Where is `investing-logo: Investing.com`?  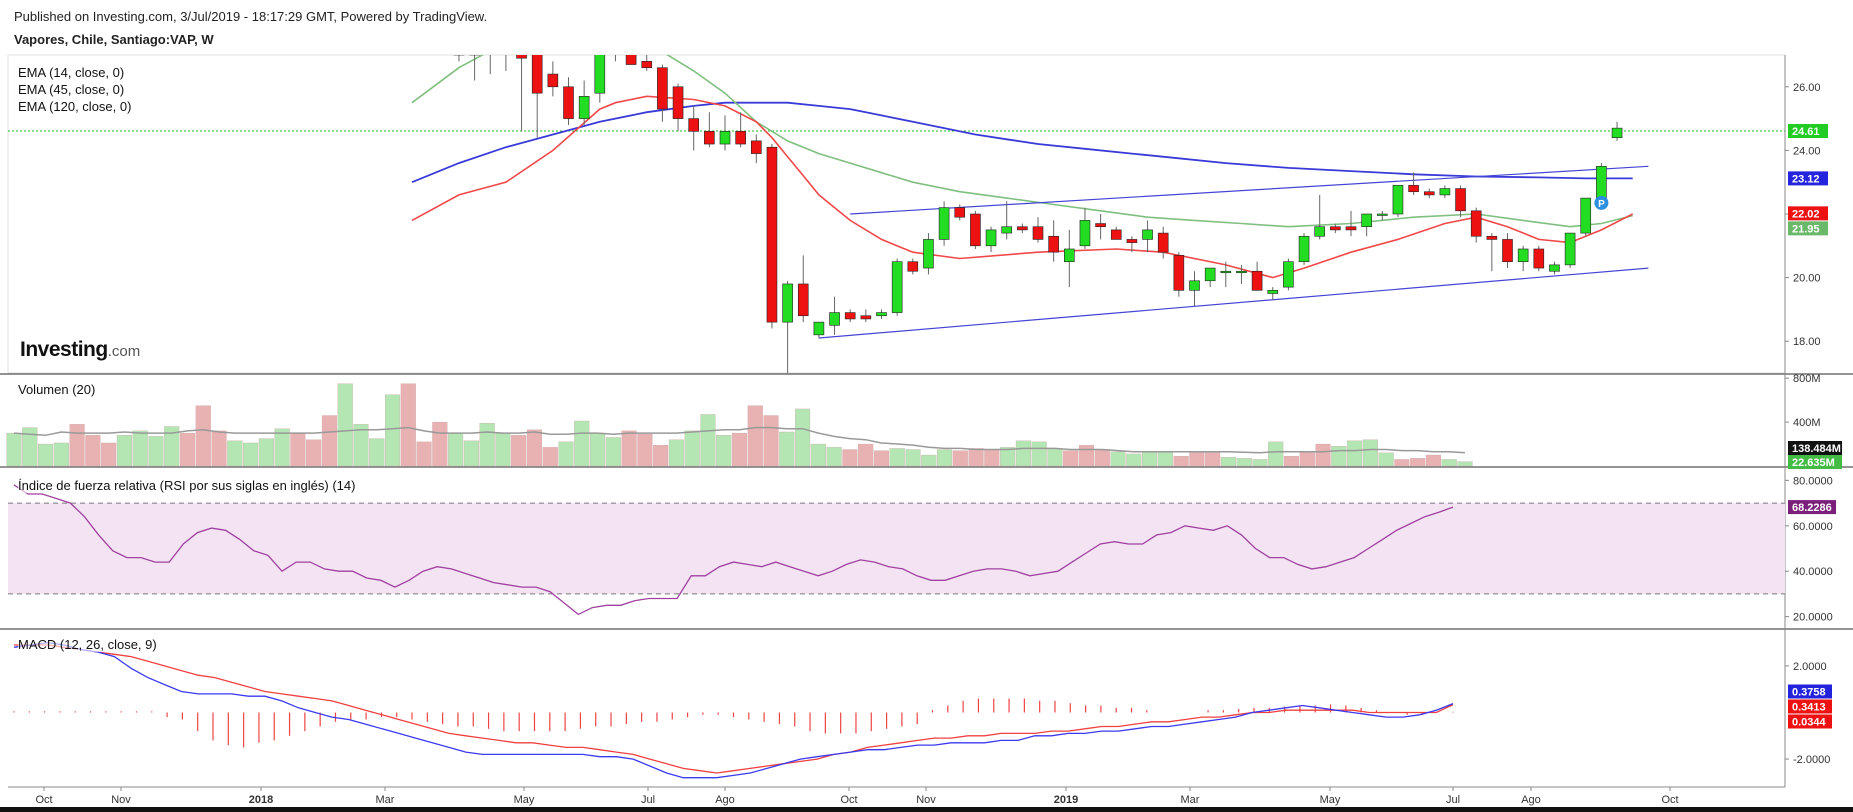
investing-logo: Investing.com is located at coordinates (80, 350).